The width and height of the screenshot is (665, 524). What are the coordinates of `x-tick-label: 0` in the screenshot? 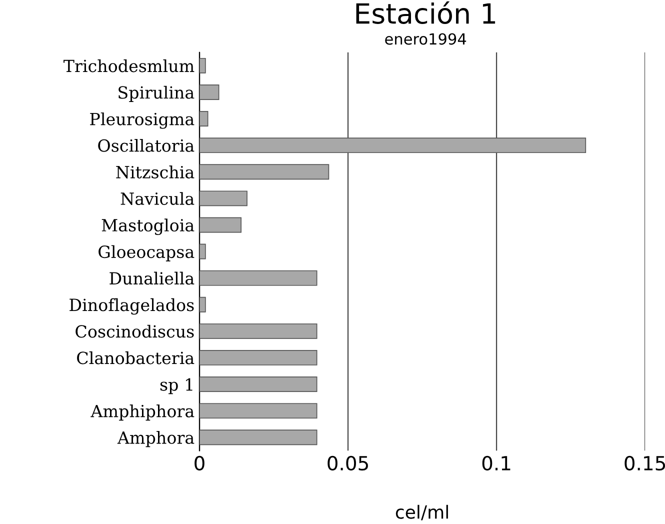 It's located at (199, 463).